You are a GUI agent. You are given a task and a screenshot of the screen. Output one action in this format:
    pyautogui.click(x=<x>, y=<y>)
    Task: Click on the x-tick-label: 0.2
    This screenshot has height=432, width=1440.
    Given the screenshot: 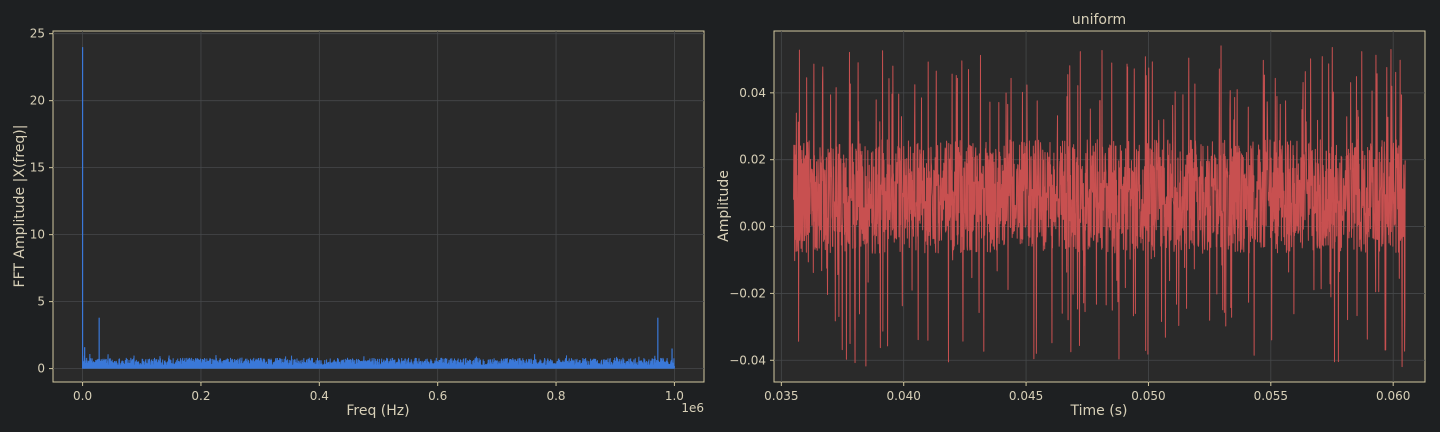 What is the action you would take?
    pyautogui.click(x=200, y=396)
    